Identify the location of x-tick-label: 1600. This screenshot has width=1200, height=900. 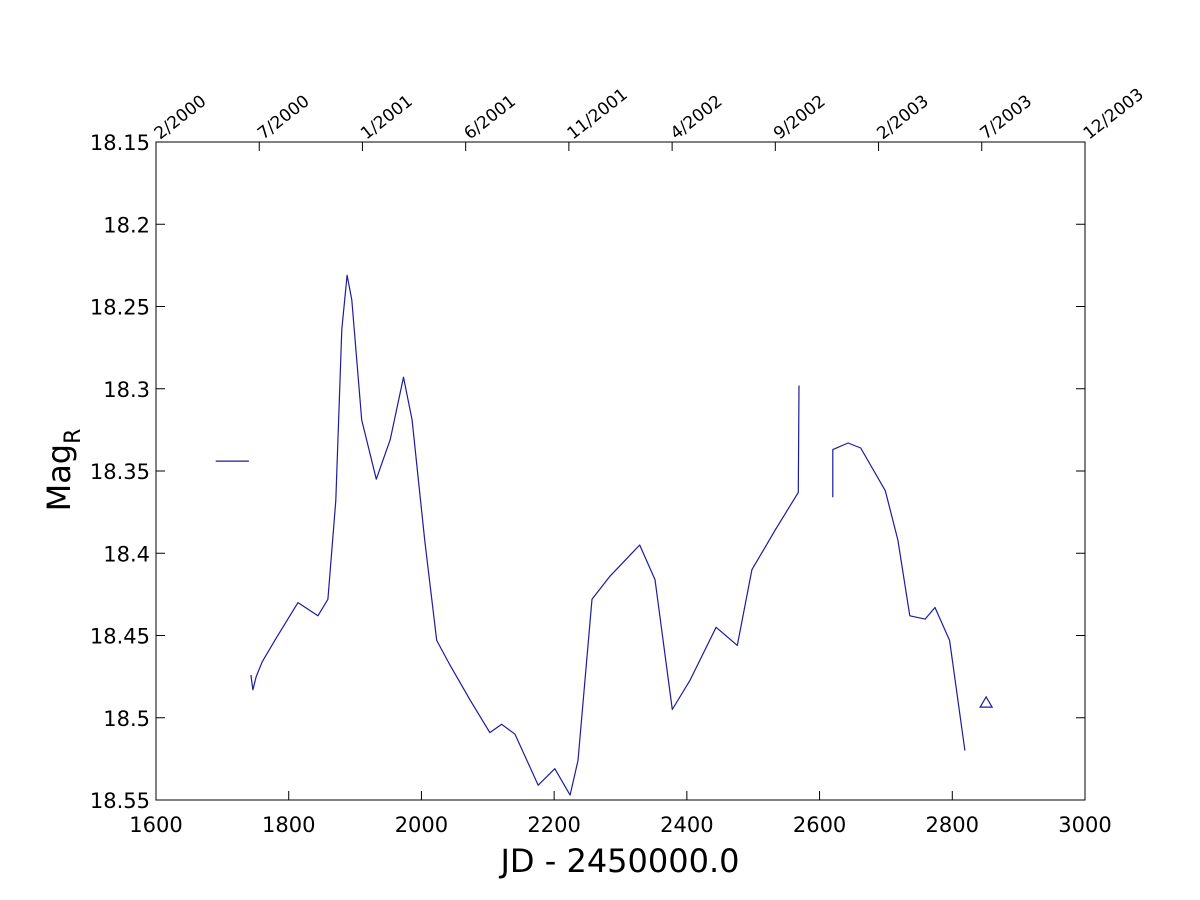
(155, 825).